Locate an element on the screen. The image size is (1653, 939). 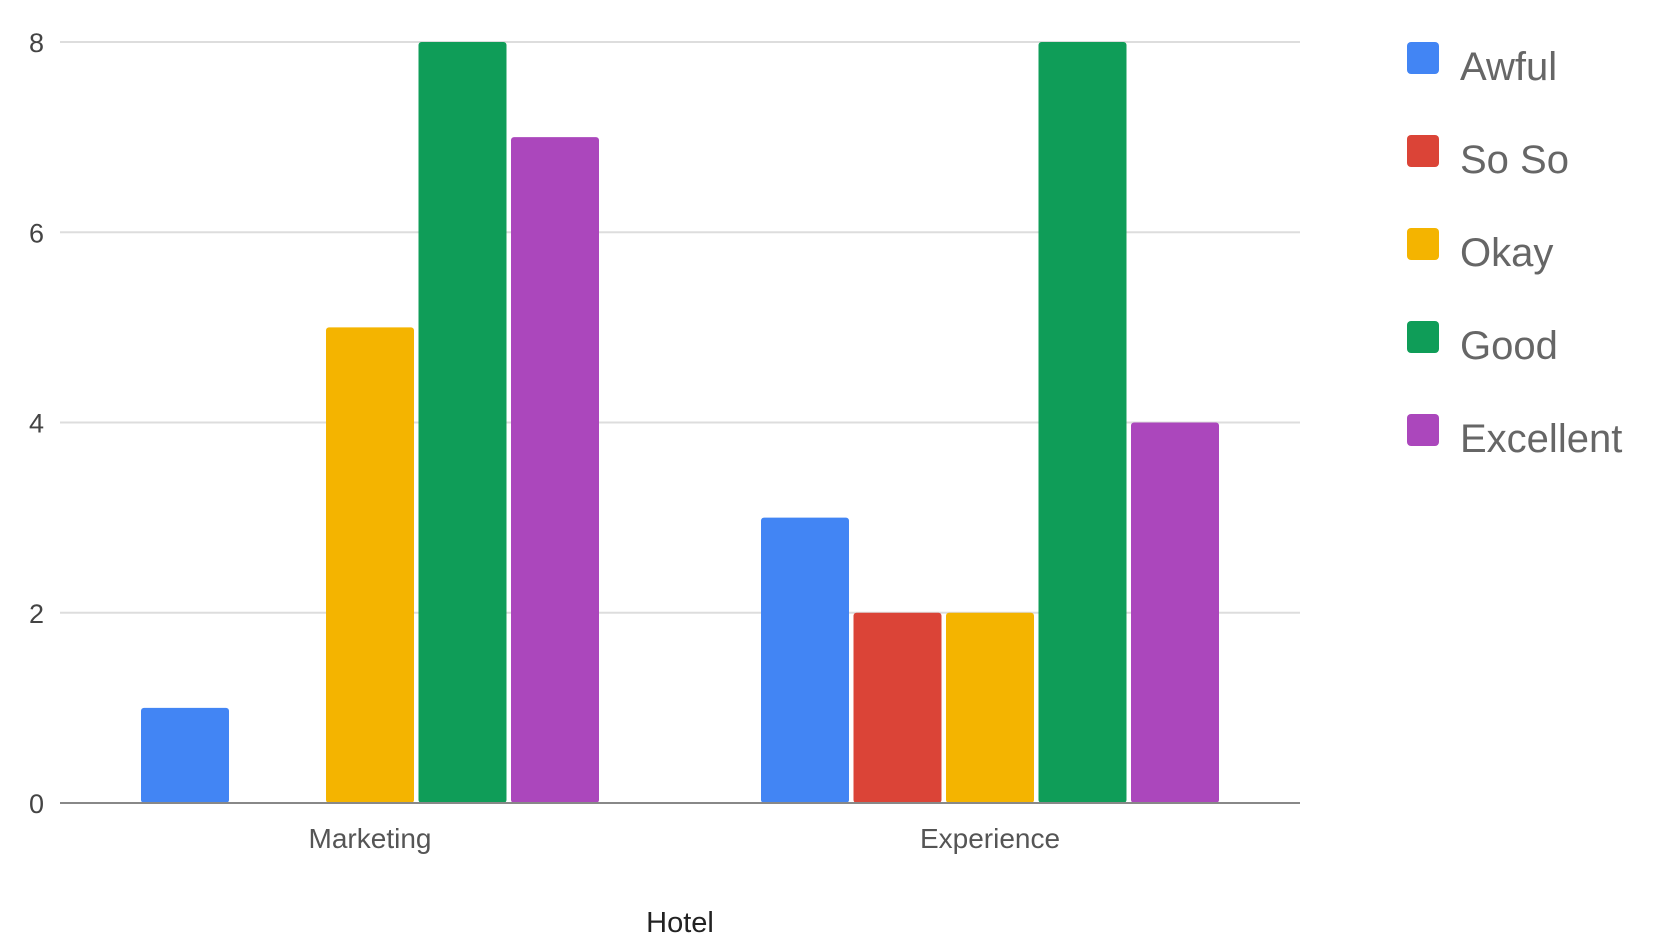
legend-item-okay: Okay is located at coordinates (1480, 251).